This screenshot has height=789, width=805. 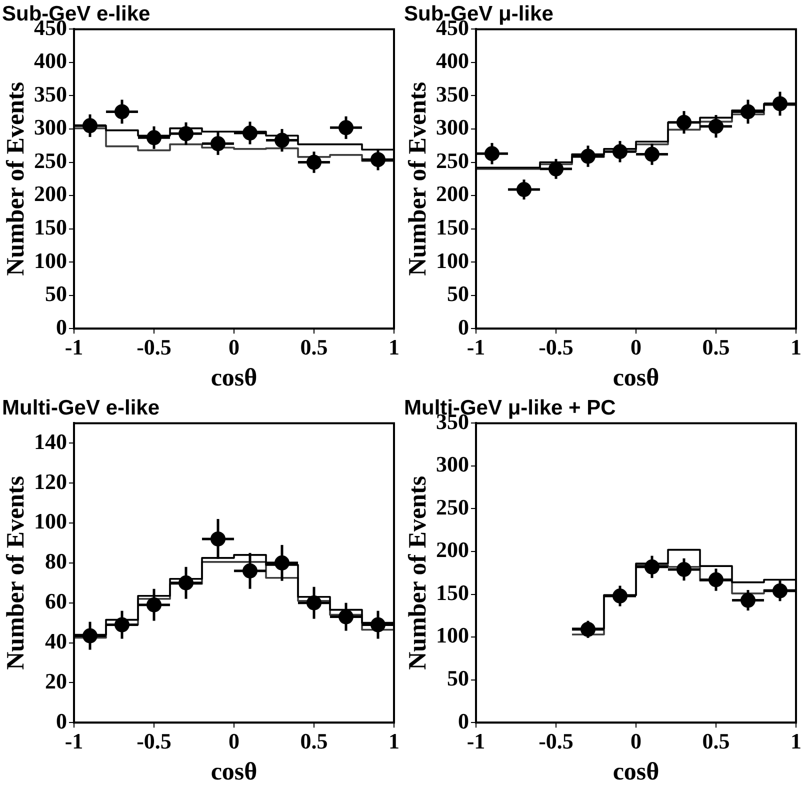 I want to click on y-tick-label: 140, so click(x=50, y=441).